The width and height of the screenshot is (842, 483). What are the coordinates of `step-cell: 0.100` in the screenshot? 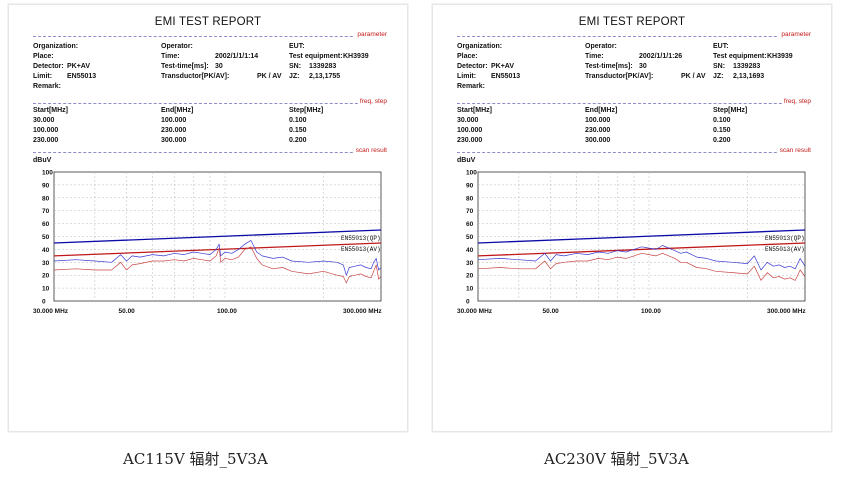 It's located at (298, 120).